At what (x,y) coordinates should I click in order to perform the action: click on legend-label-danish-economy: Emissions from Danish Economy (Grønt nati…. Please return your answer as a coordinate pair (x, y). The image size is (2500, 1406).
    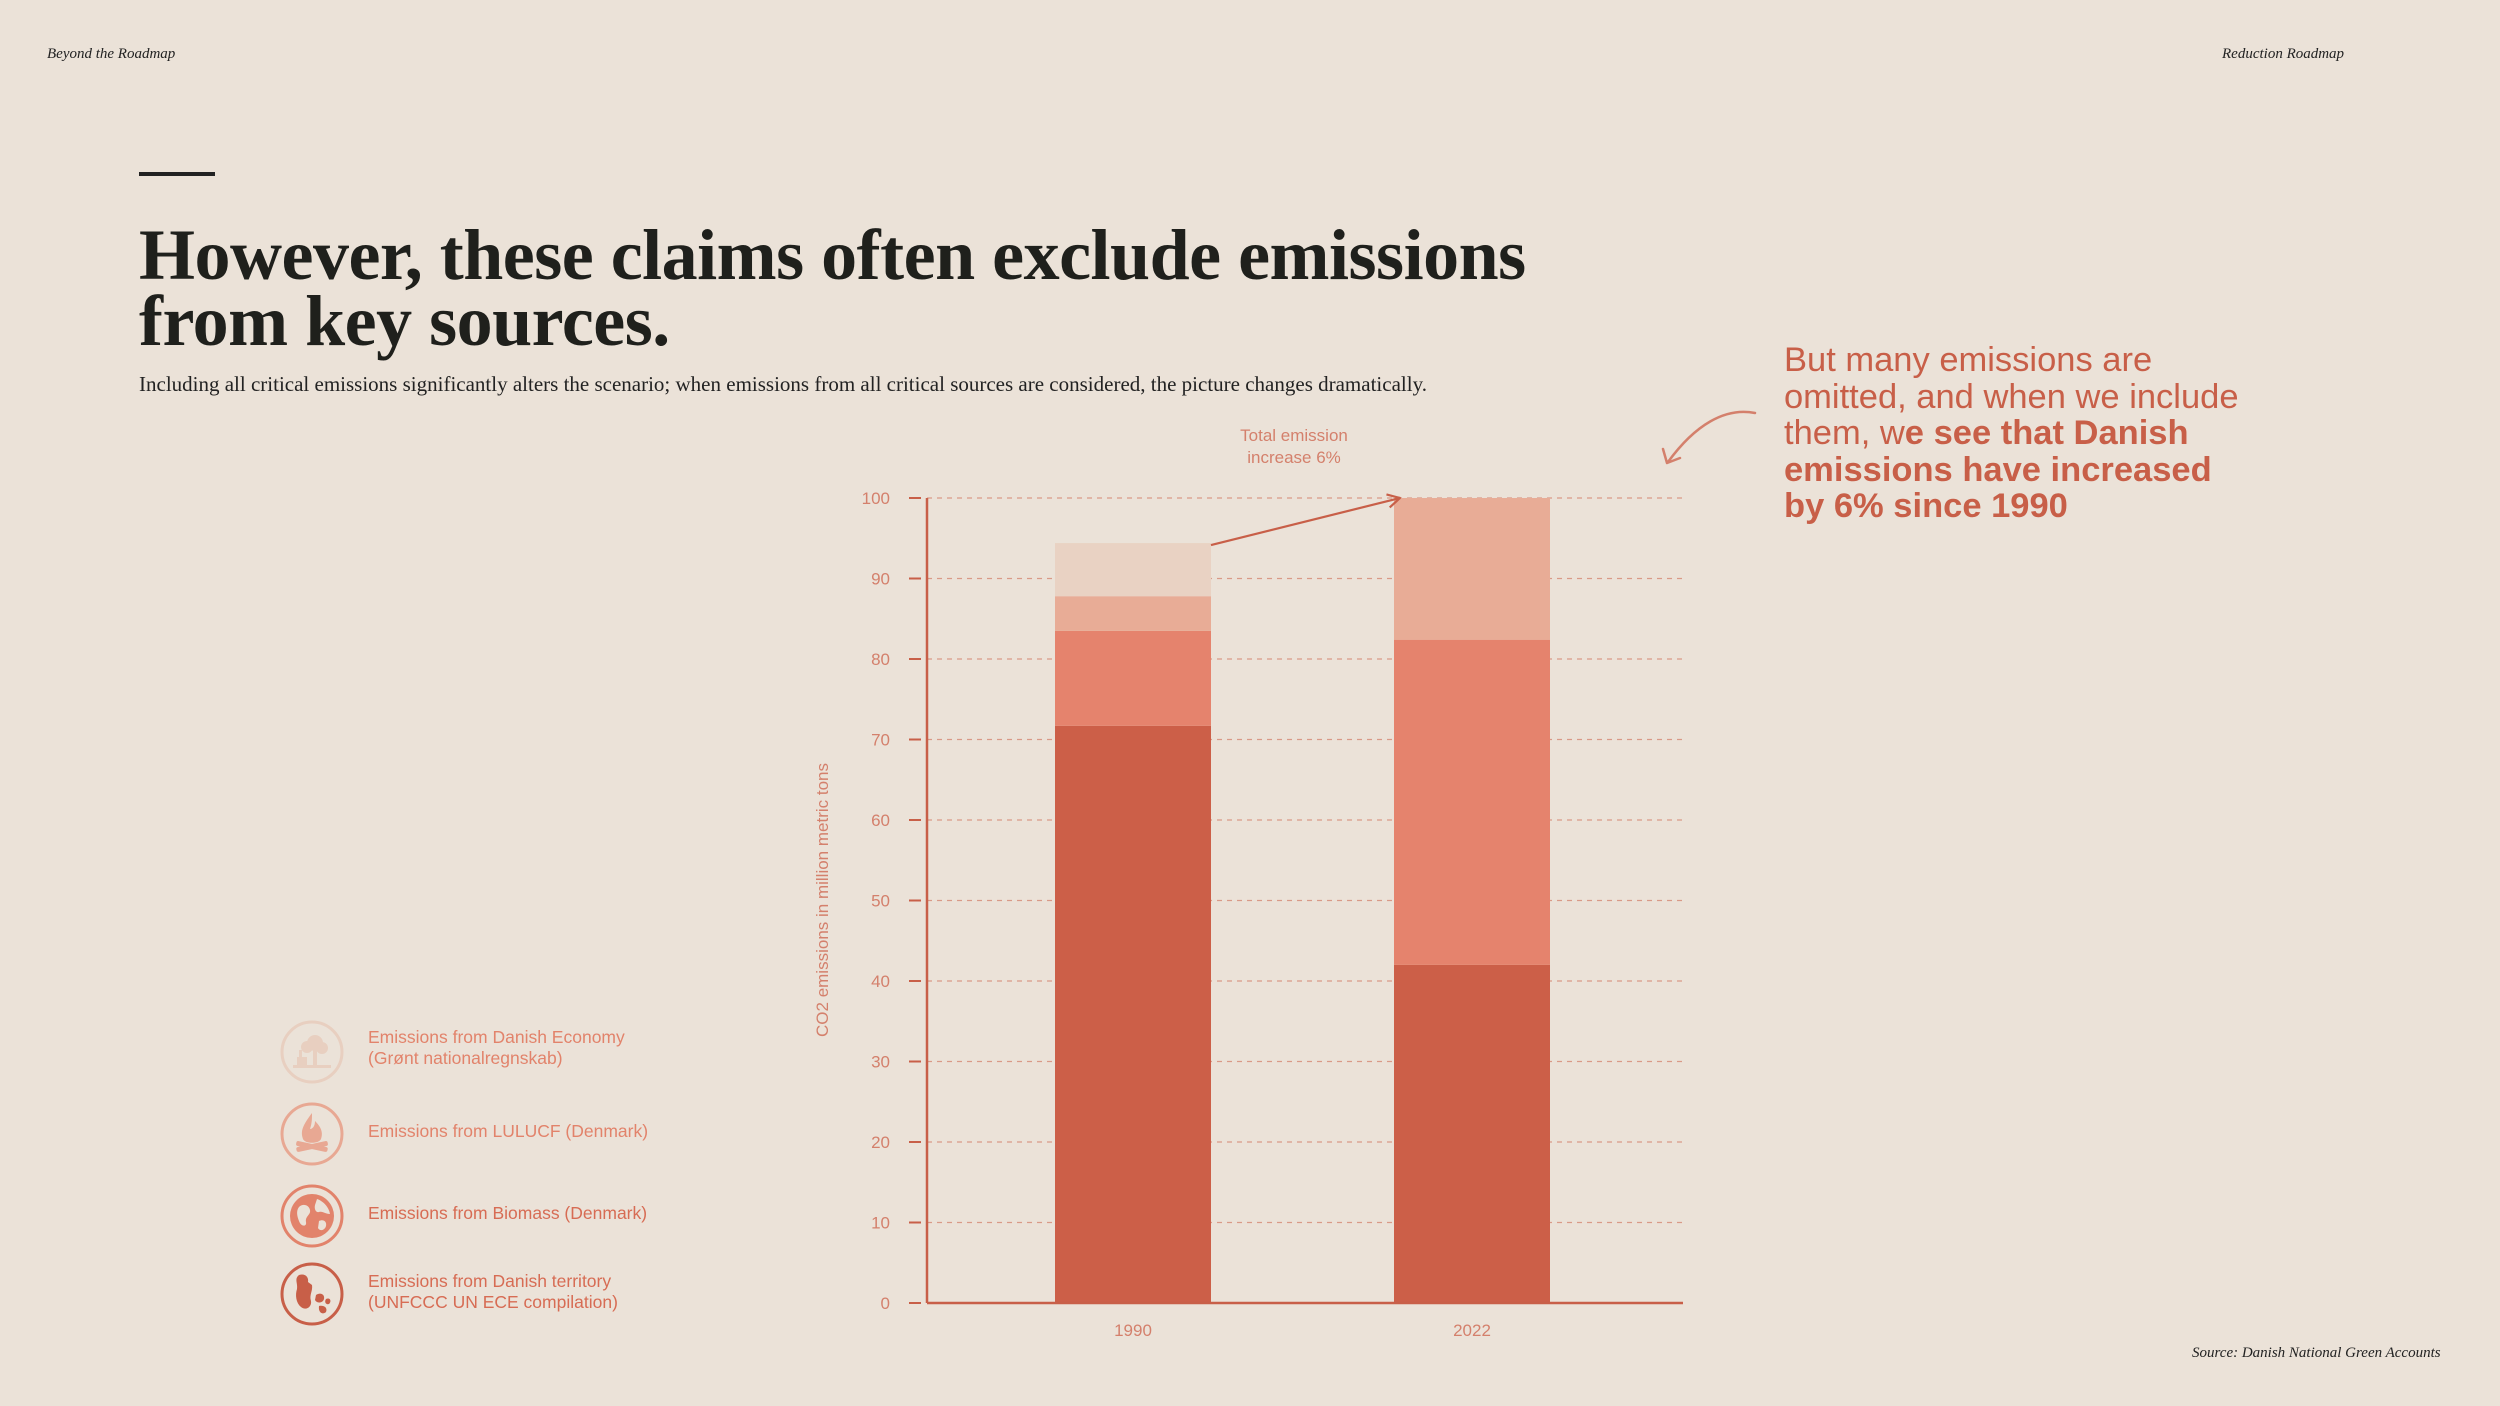
    Looking at the image, I should click on (496, 1047).